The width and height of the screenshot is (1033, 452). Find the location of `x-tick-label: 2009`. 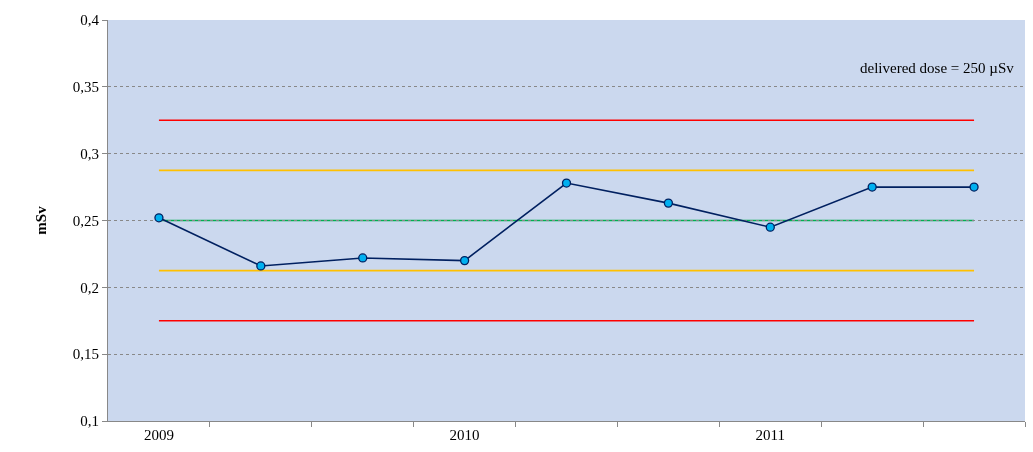

x-tick-label: 2009 is located at coordinates (158, 435).